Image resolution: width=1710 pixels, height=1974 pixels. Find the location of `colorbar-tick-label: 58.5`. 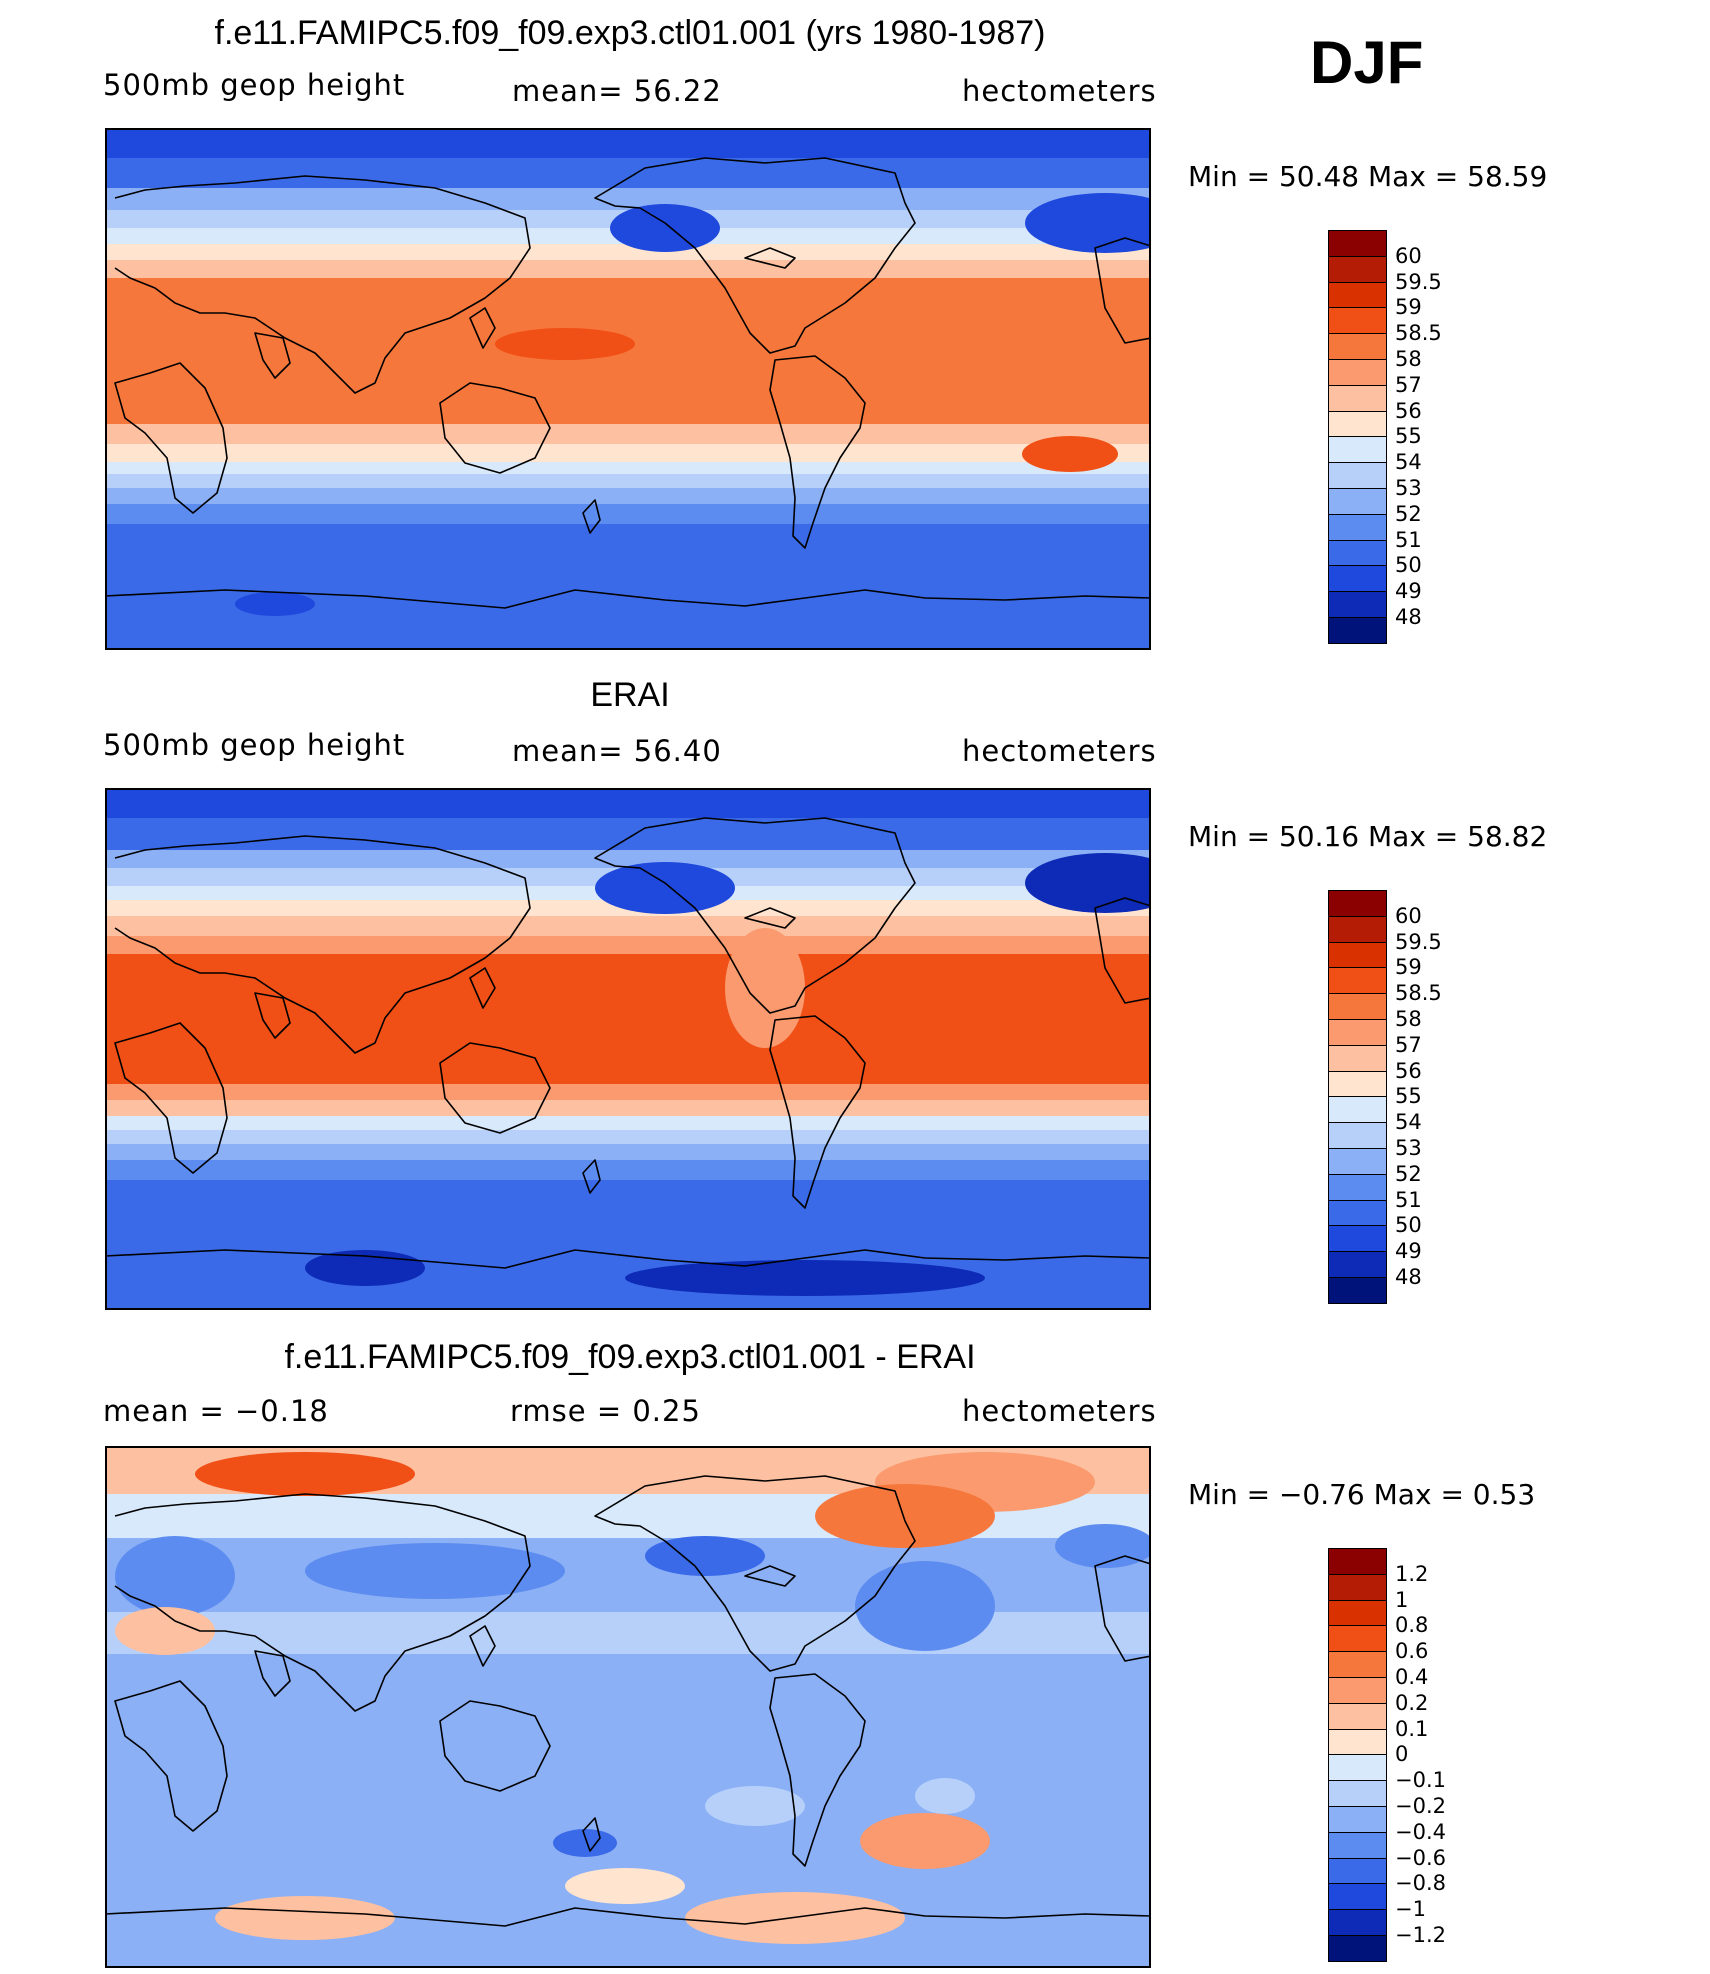

colorbar-tick-label: 58.5 is located at coordinates (1418, 333).